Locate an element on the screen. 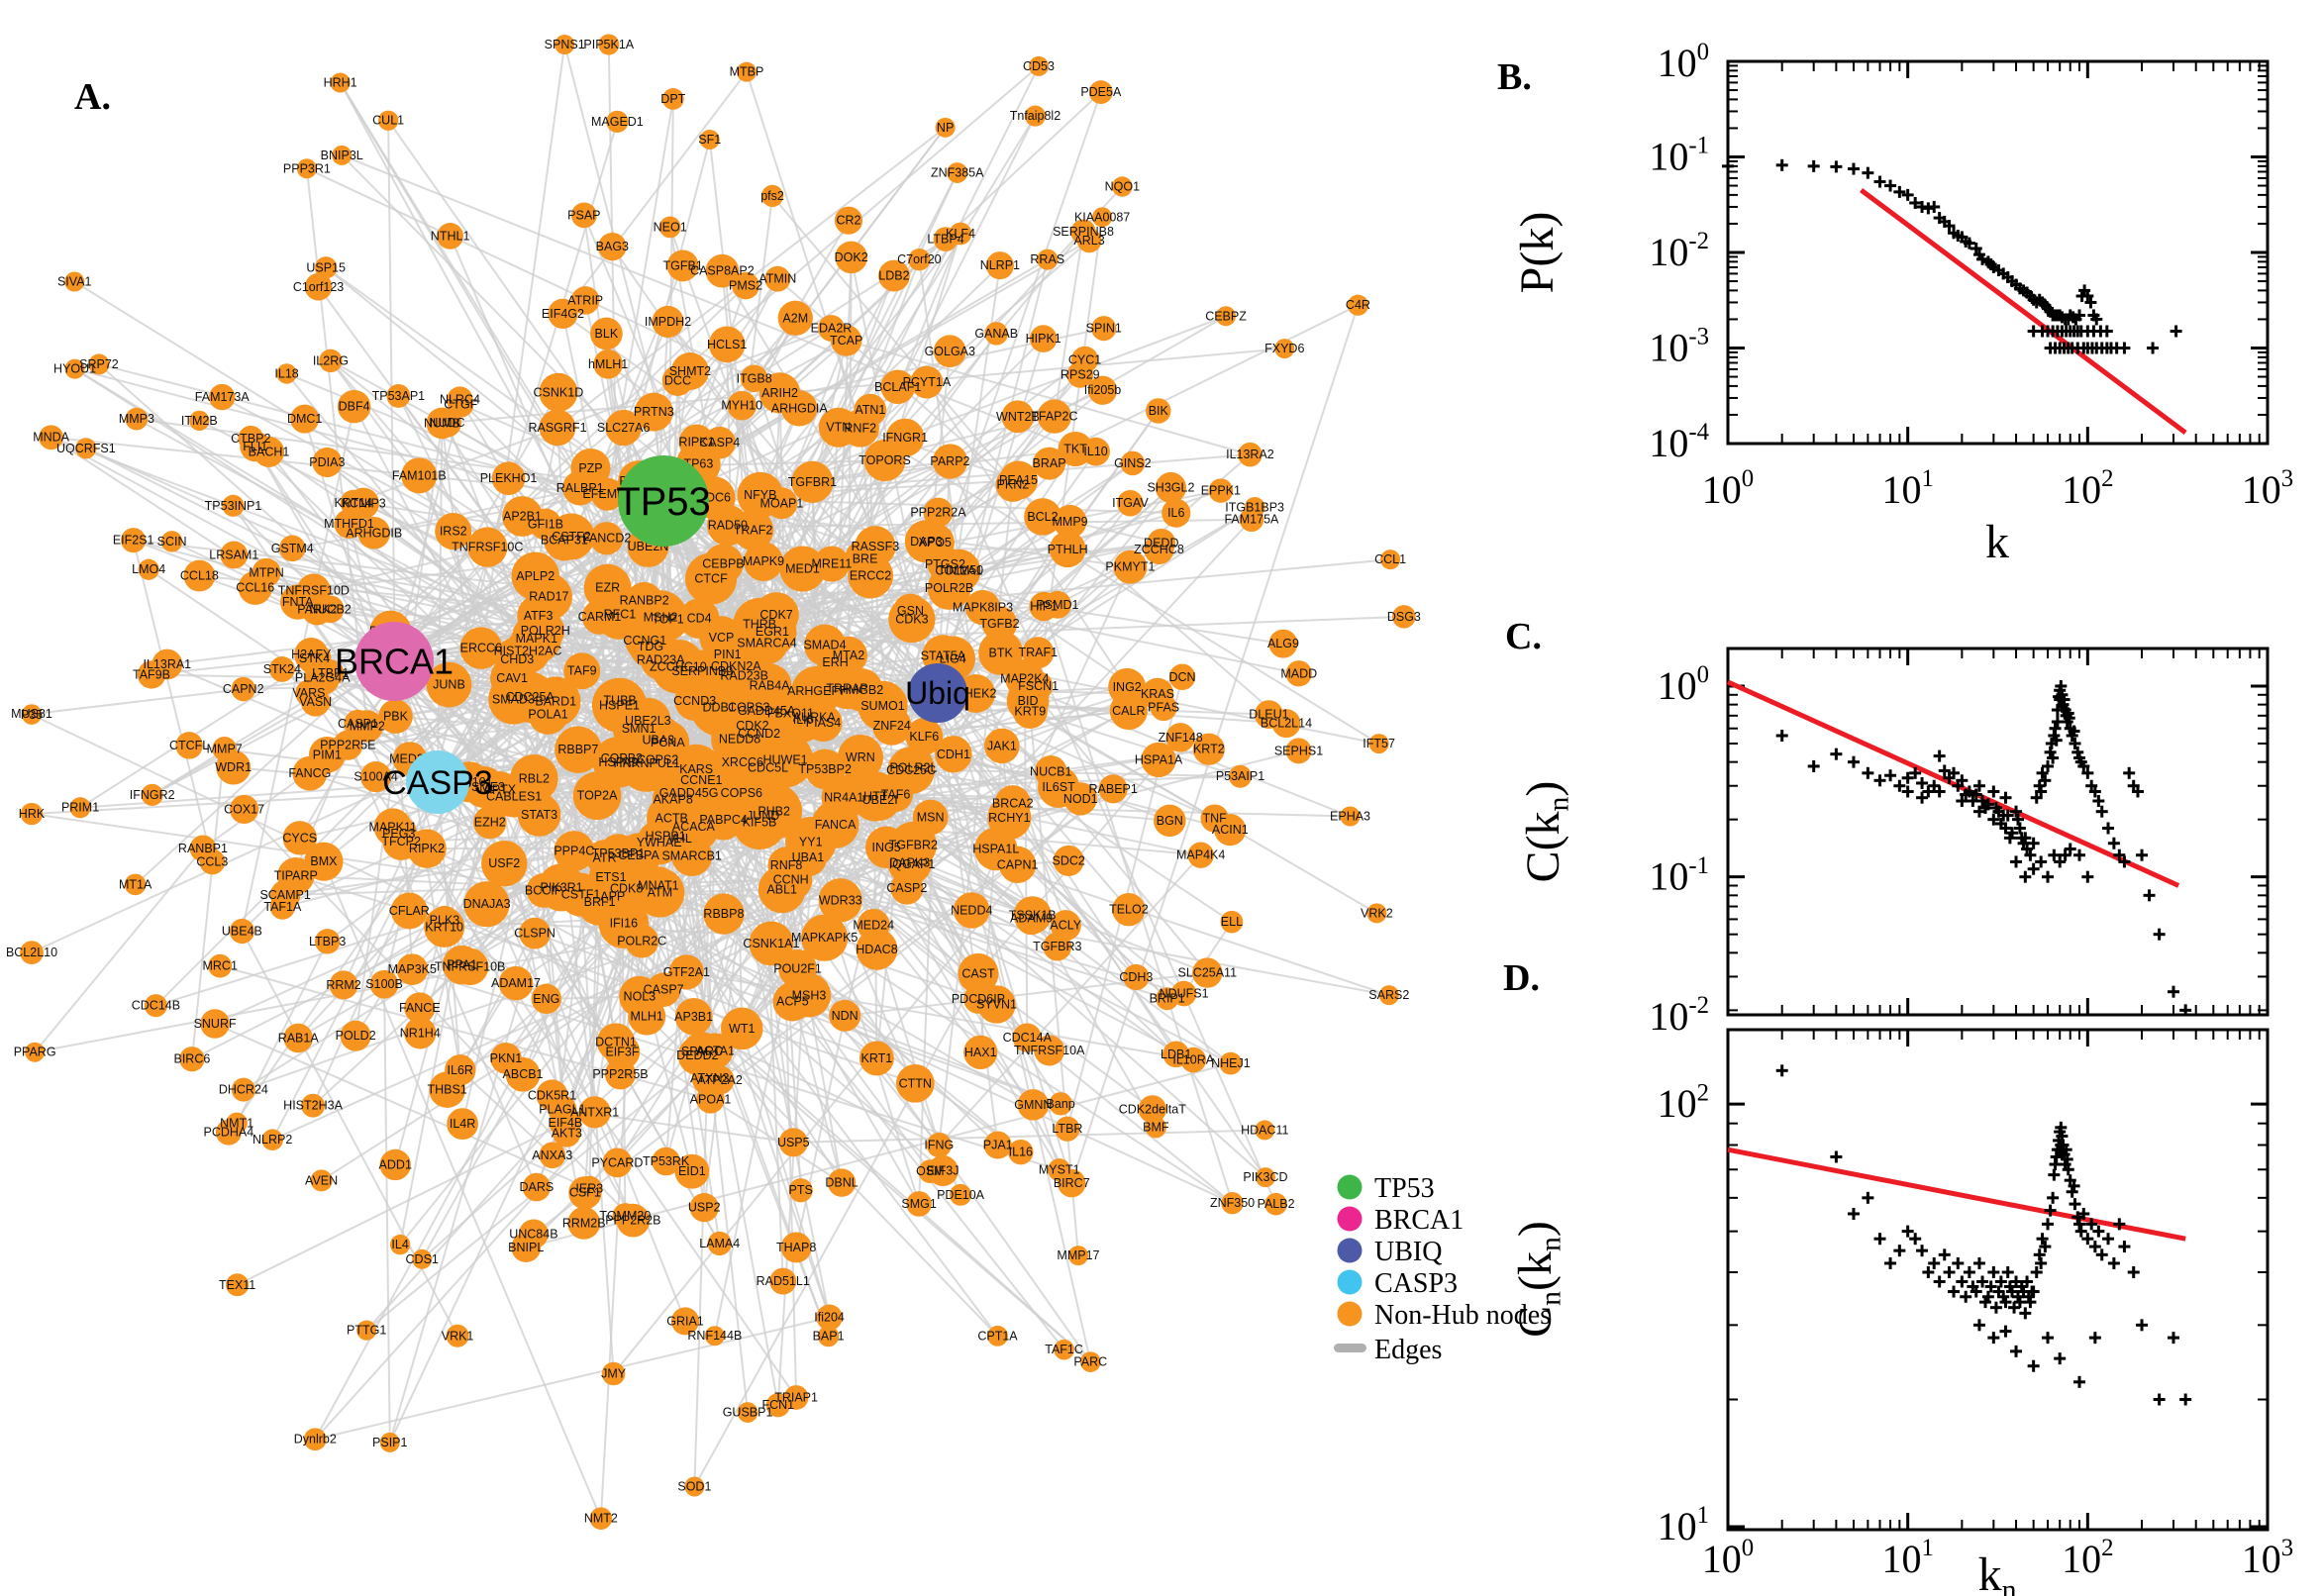 Image resolution: width=2323 pixels, height=1596 pixels. network-node-label: PIP5K1A is located at coordinates (608, 44).